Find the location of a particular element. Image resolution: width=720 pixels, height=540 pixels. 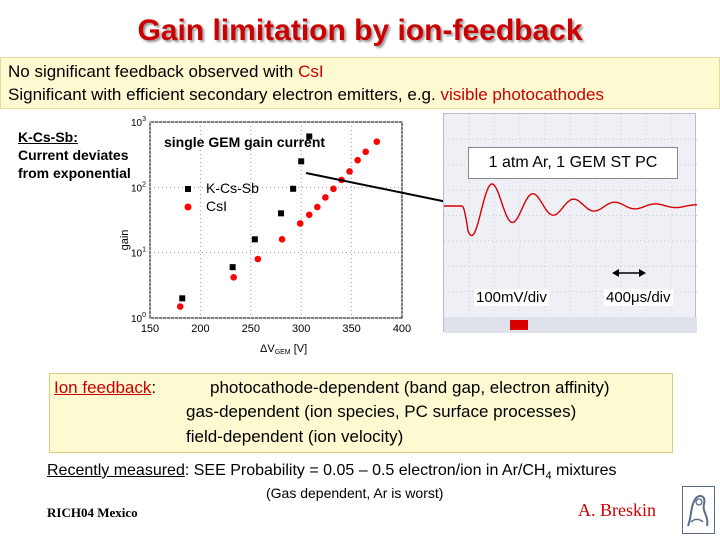

scope-condition-label: 1 atm Ar, 1 GEM ST PC is located at coordinates (573, 163).